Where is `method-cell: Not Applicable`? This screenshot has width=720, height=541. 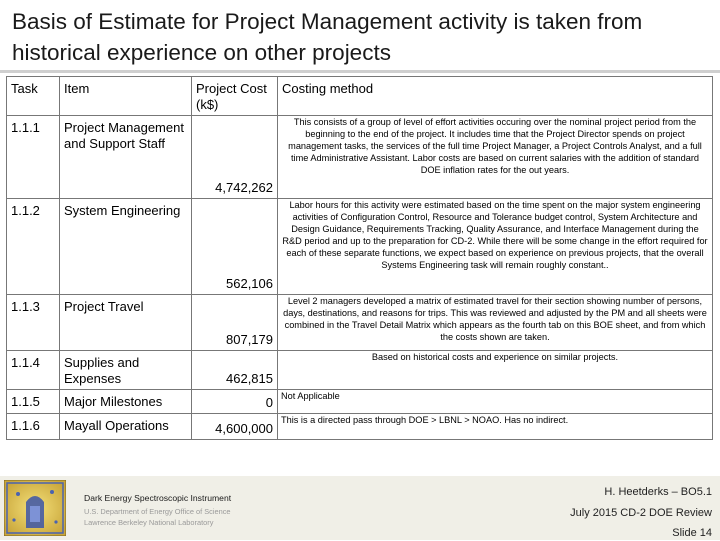
method-cell: Not Applicable is located at coordinates (495, 401).